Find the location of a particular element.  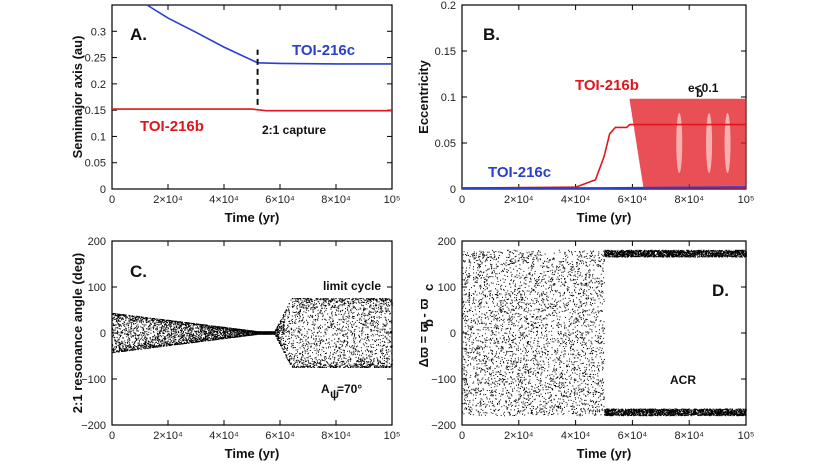

panel-a-ytick-label: 0 is located at coordinates (103, 190).